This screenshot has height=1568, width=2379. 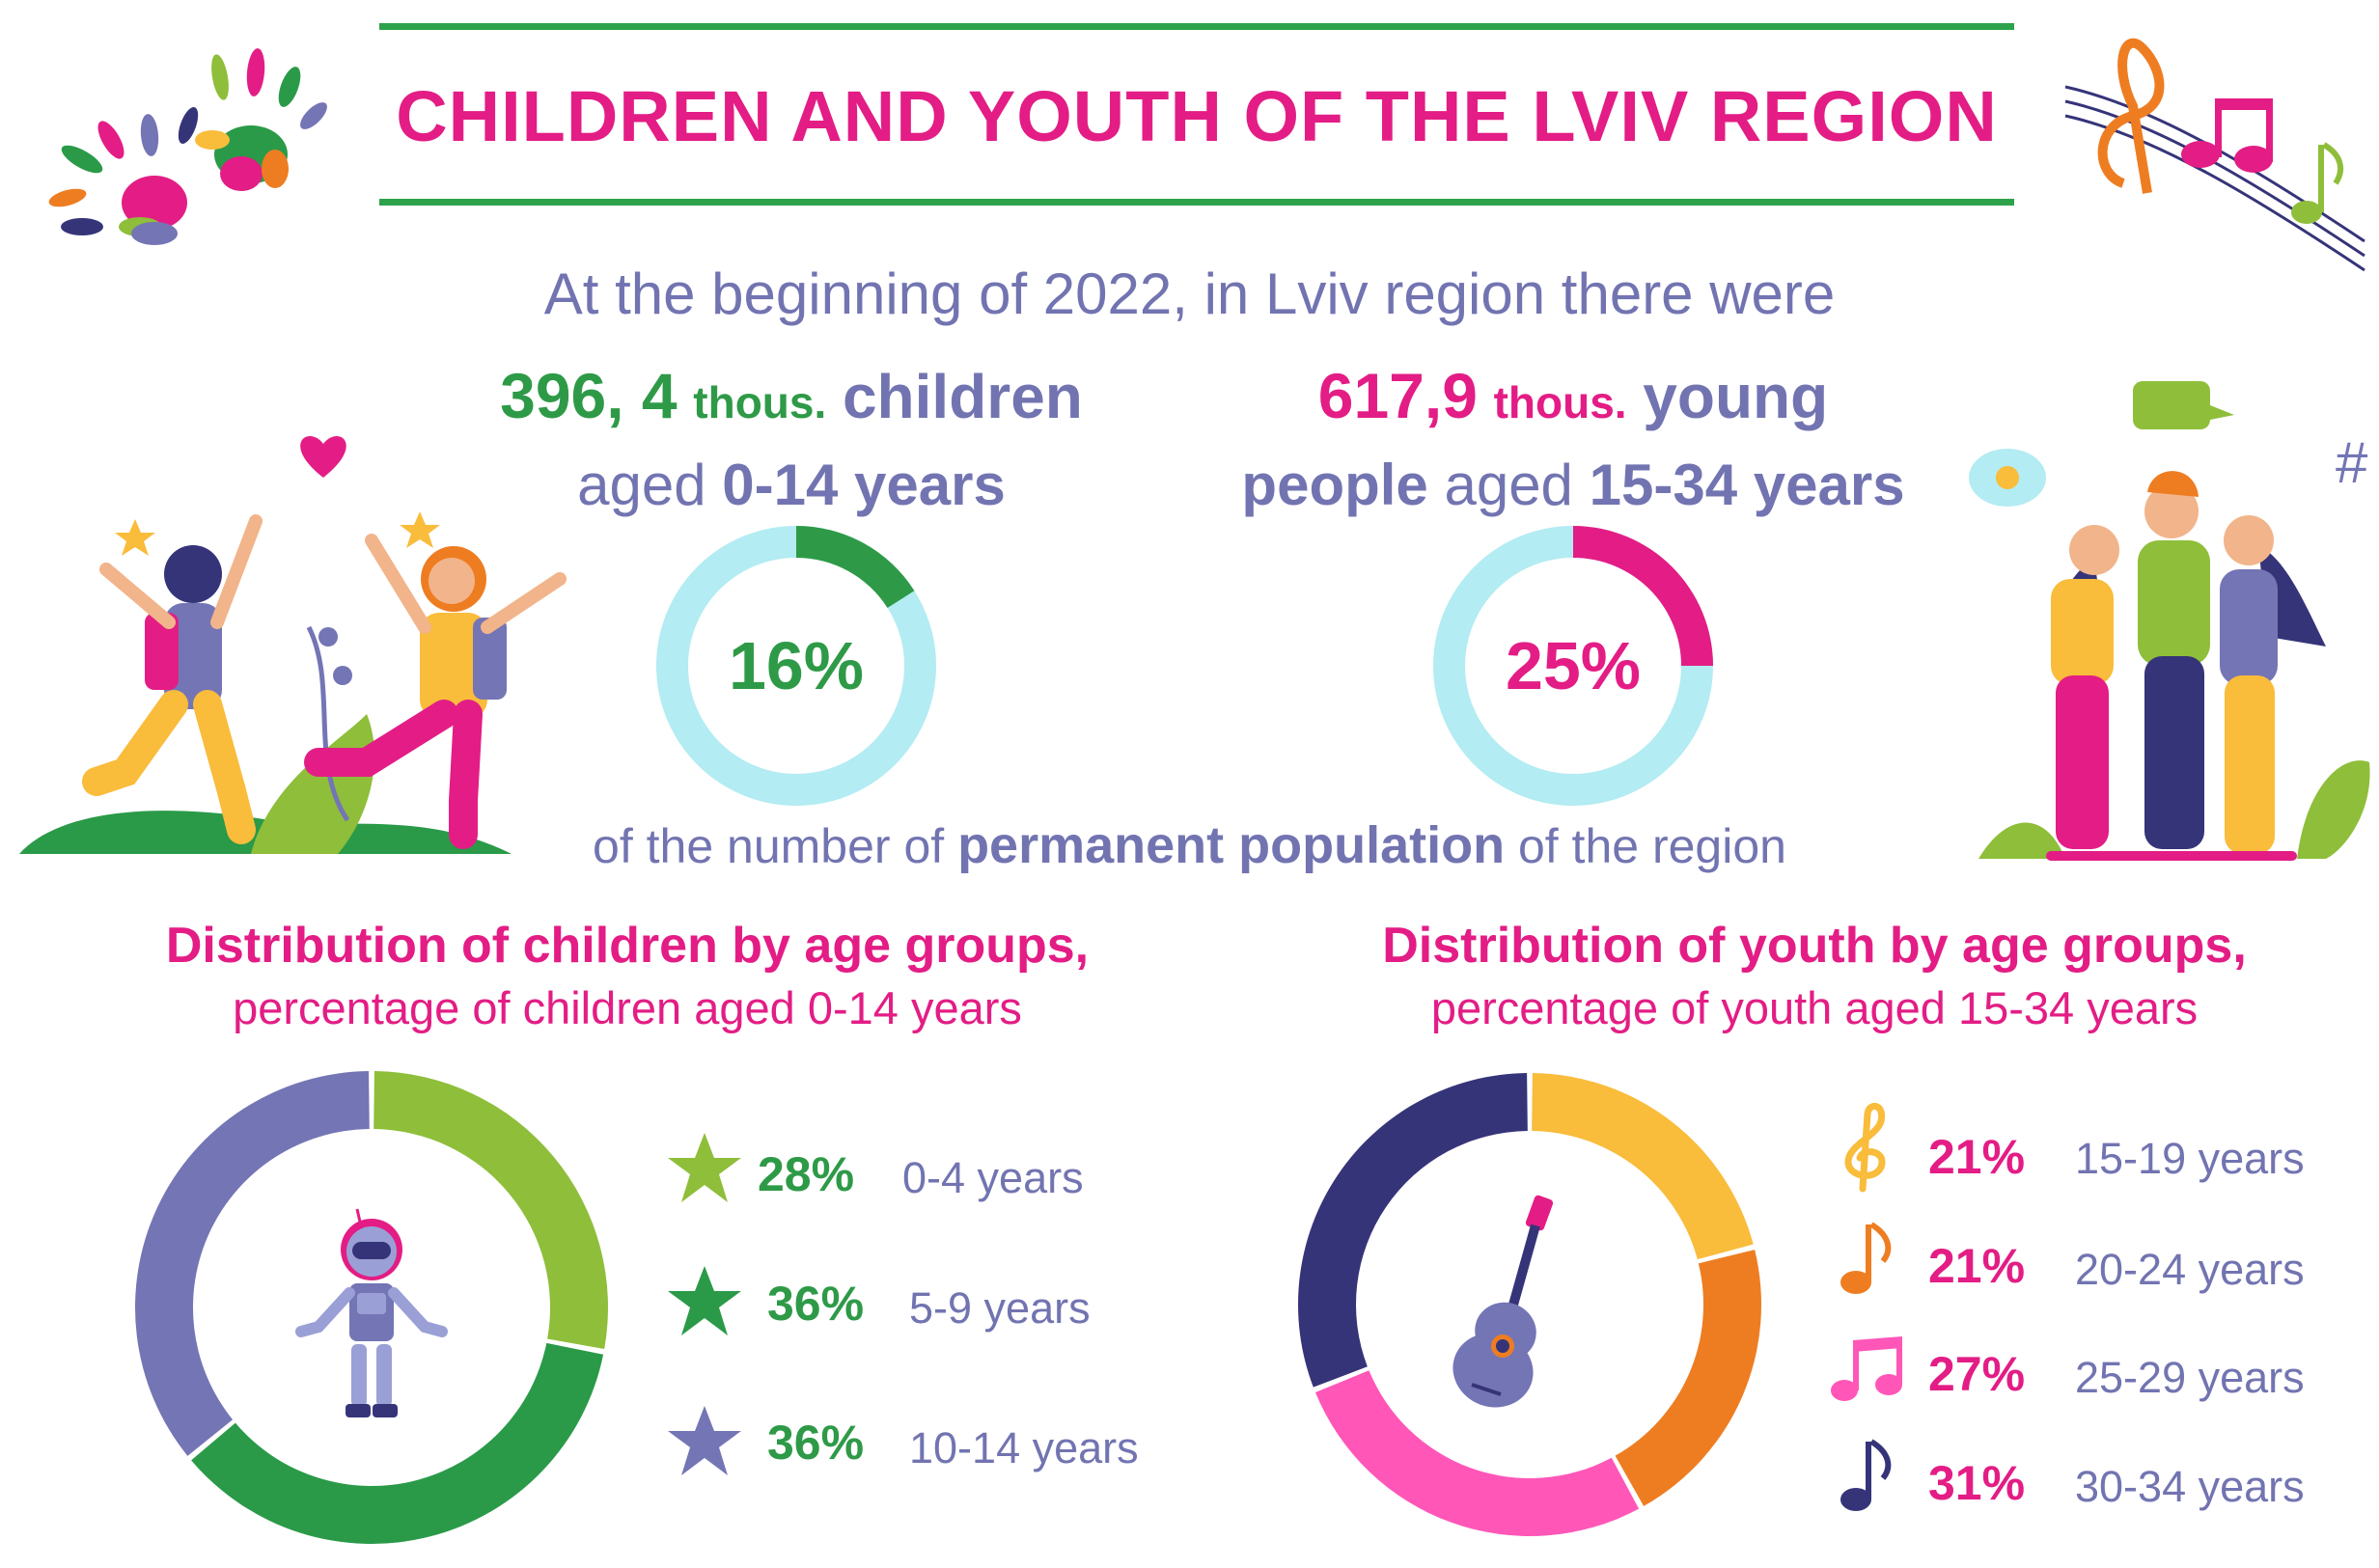 I want to click on kids-illustration, so click(x=293, y=645).